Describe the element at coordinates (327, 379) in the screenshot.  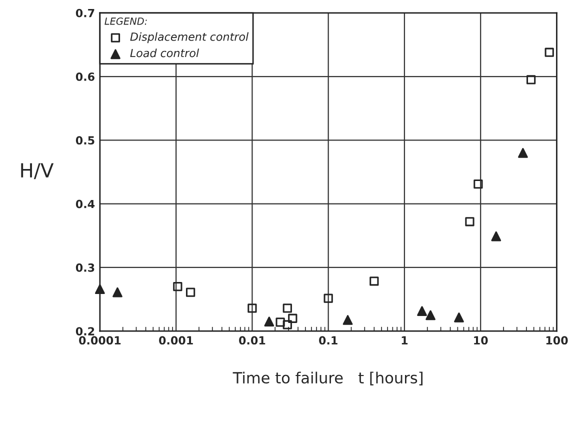
I see `x-axis-title: Time to failure t [hours]` at that location.